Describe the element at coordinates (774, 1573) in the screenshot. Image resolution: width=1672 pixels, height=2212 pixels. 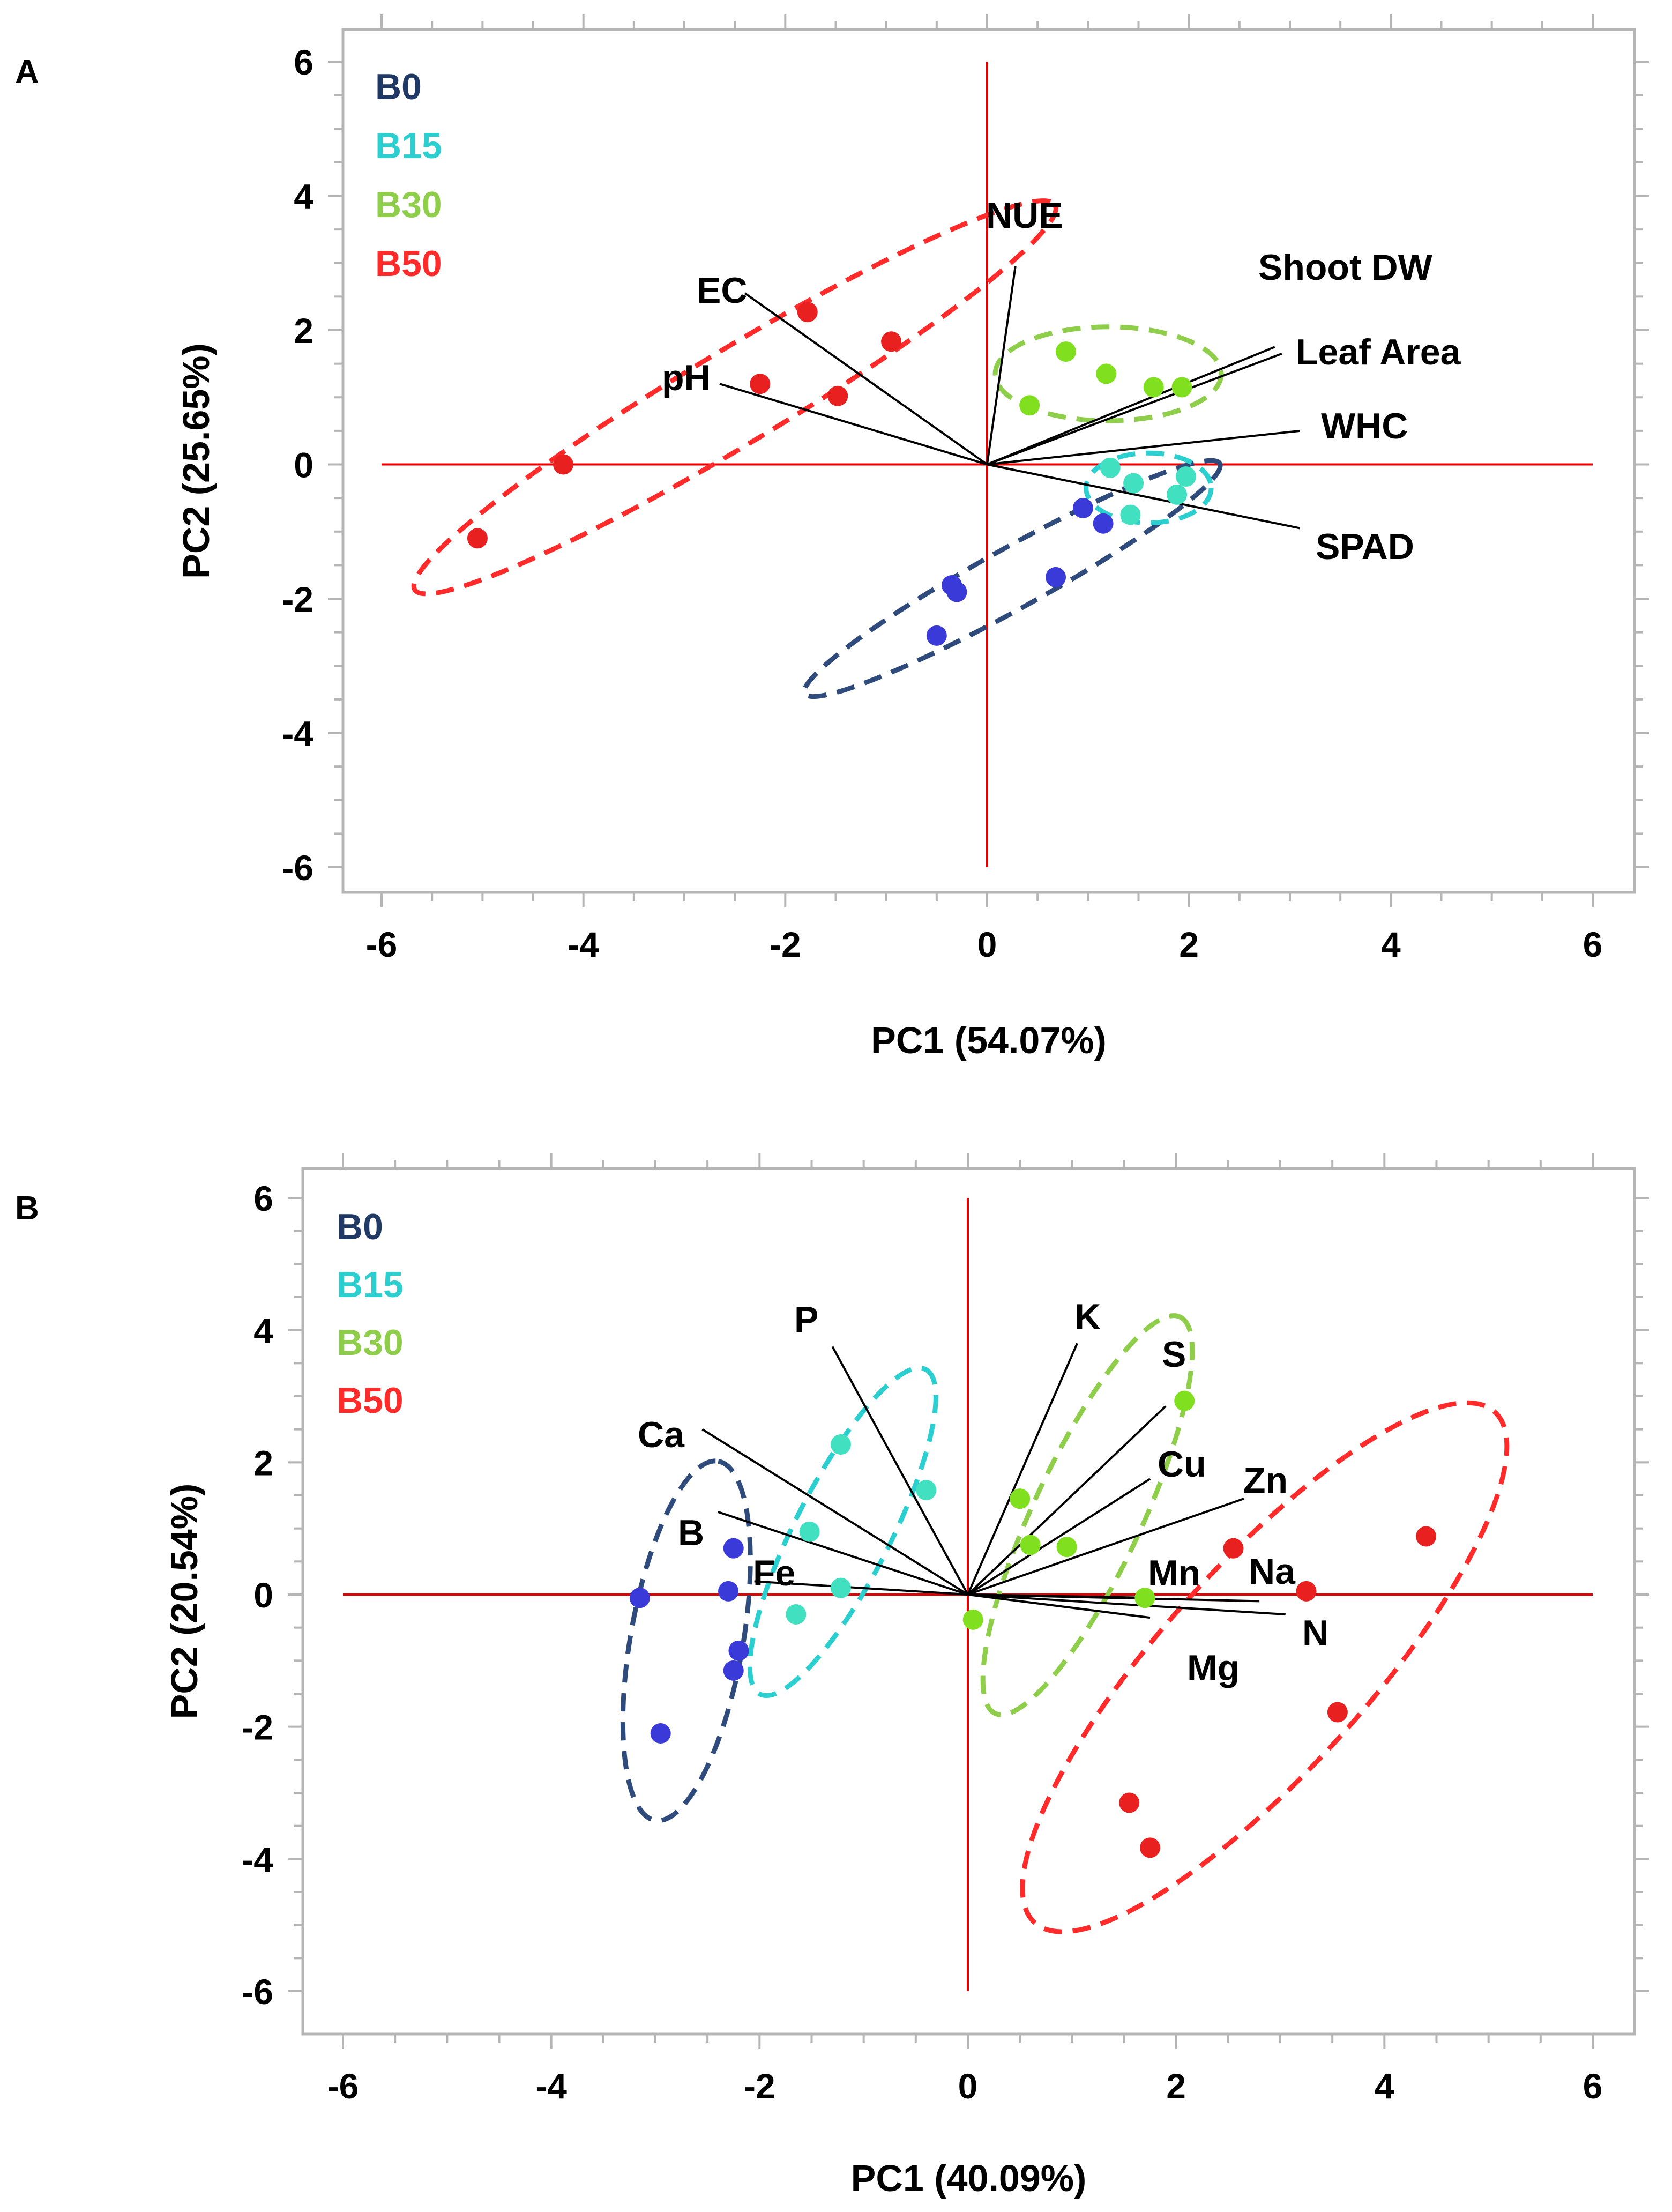
I see `loading-label: Fe` at that location.